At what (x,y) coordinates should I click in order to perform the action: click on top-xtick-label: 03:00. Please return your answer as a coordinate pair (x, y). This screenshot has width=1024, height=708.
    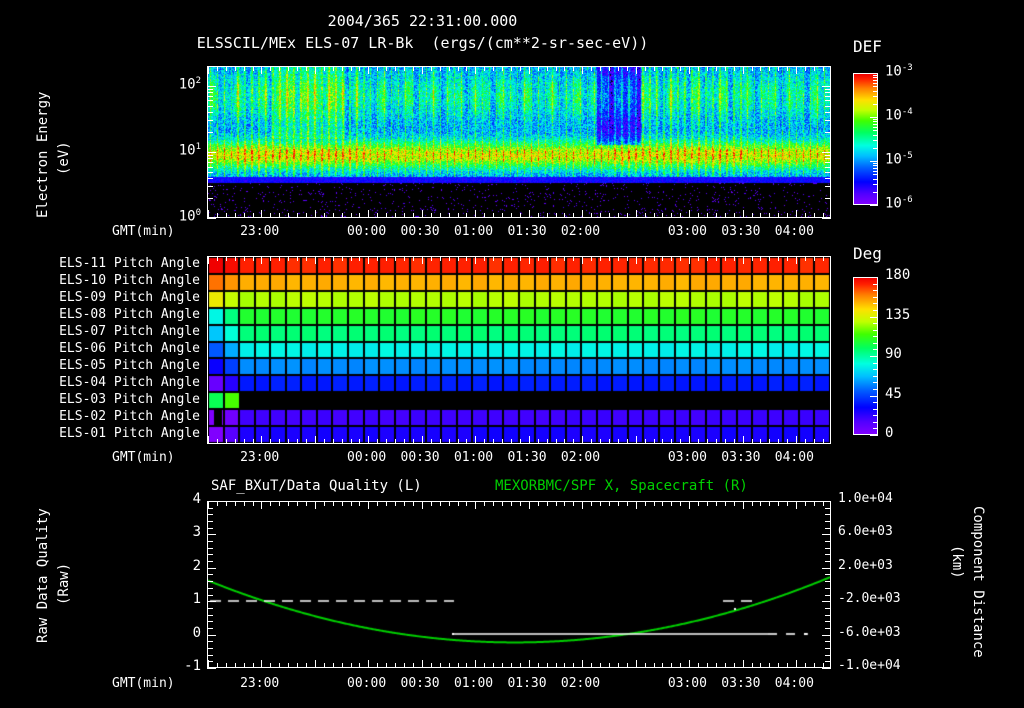
    Looking at the image, I should click on (687, 231).